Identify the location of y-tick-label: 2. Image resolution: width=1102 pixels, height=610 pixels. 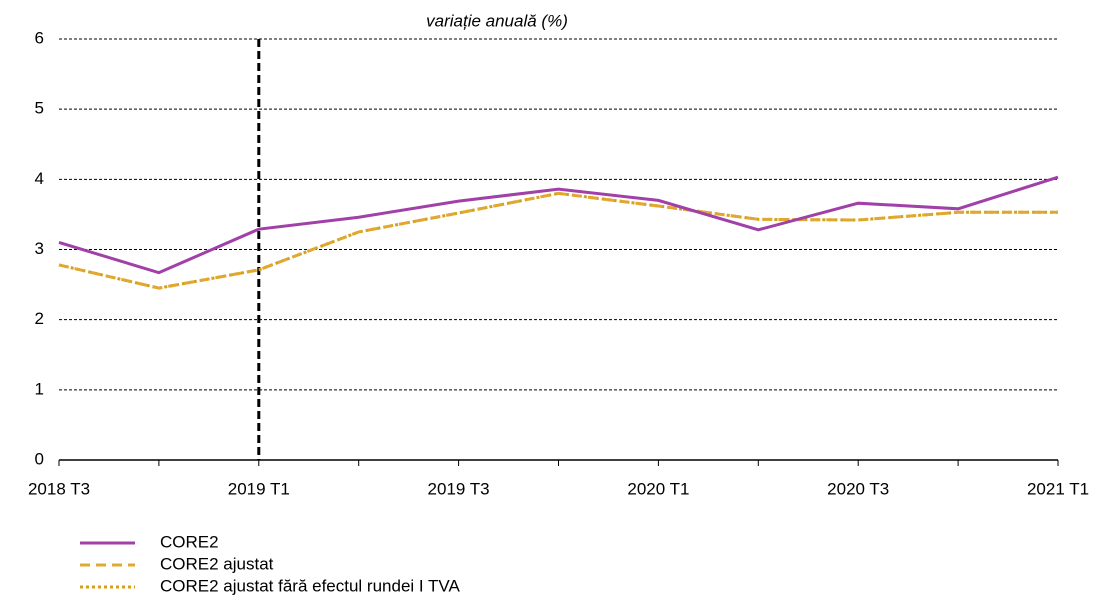
(39, 318).